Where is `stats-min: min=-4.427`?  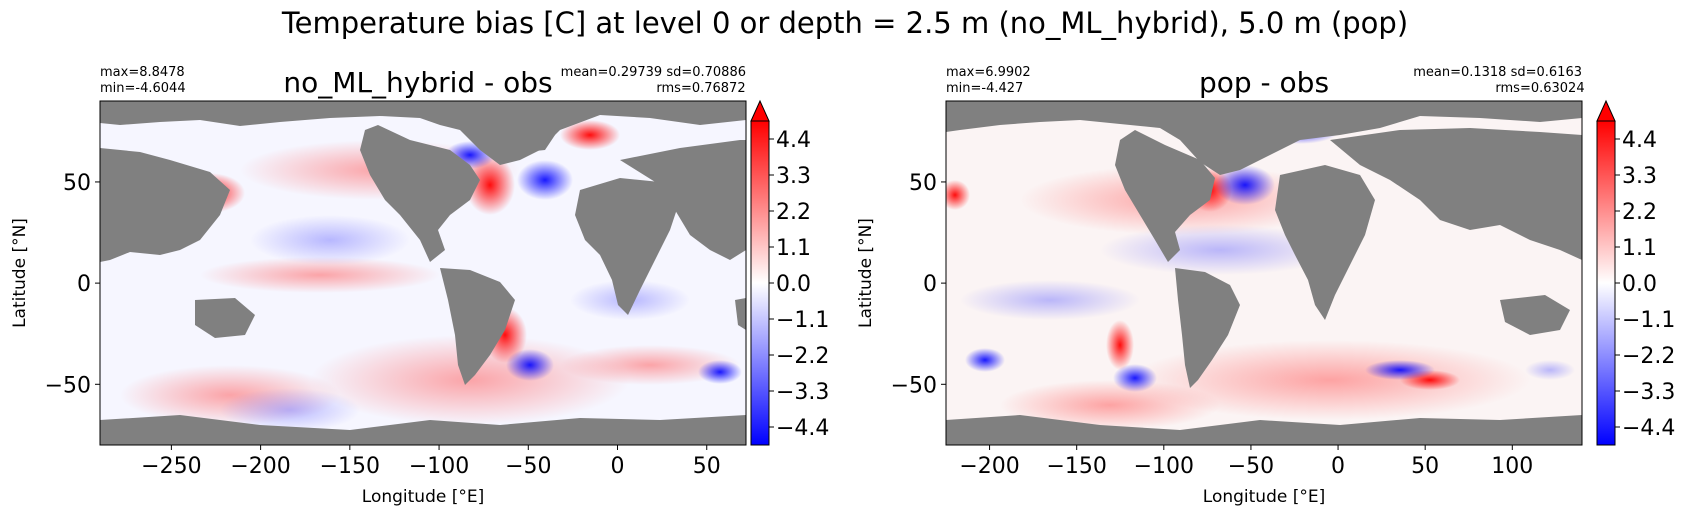
stats-min: min=-4.427 is located at coordinates (984, 88).